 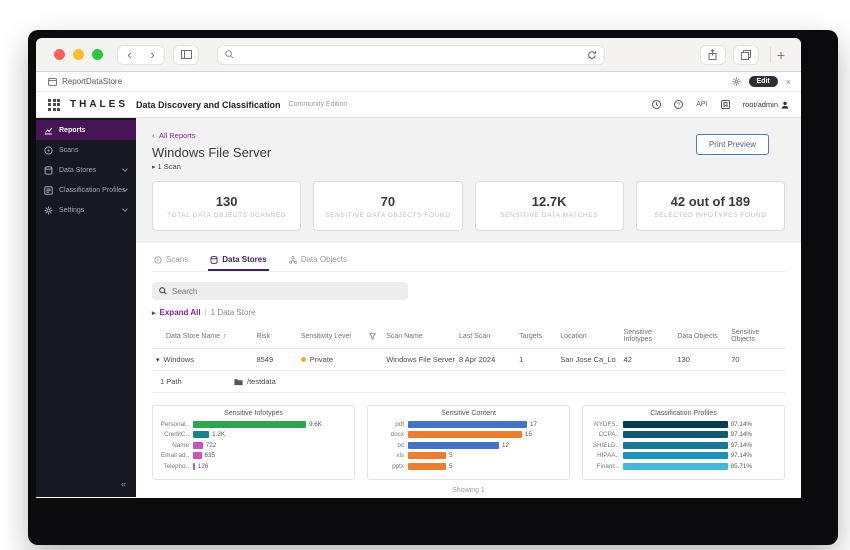 I want to click on search-input, so click(x=286, y=291).